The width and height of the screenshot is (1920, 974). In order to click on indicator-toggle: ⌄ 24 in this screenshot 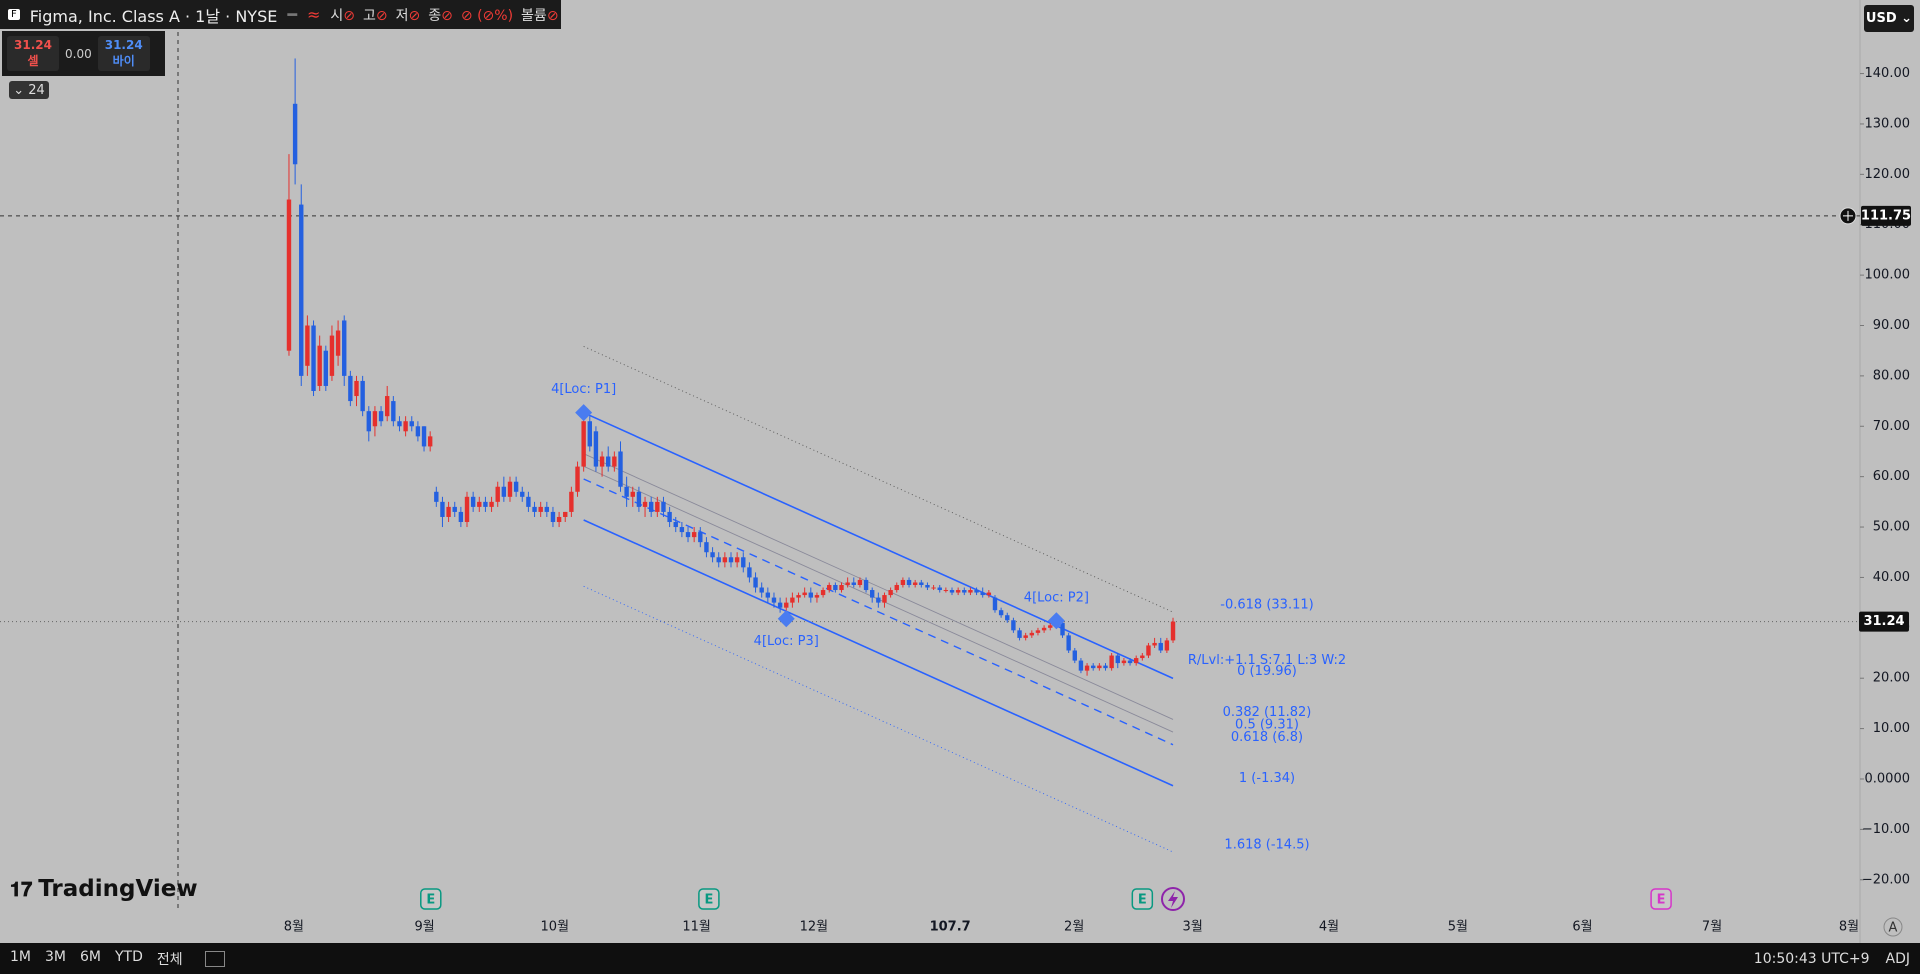, I will do `click(29, 90)`.